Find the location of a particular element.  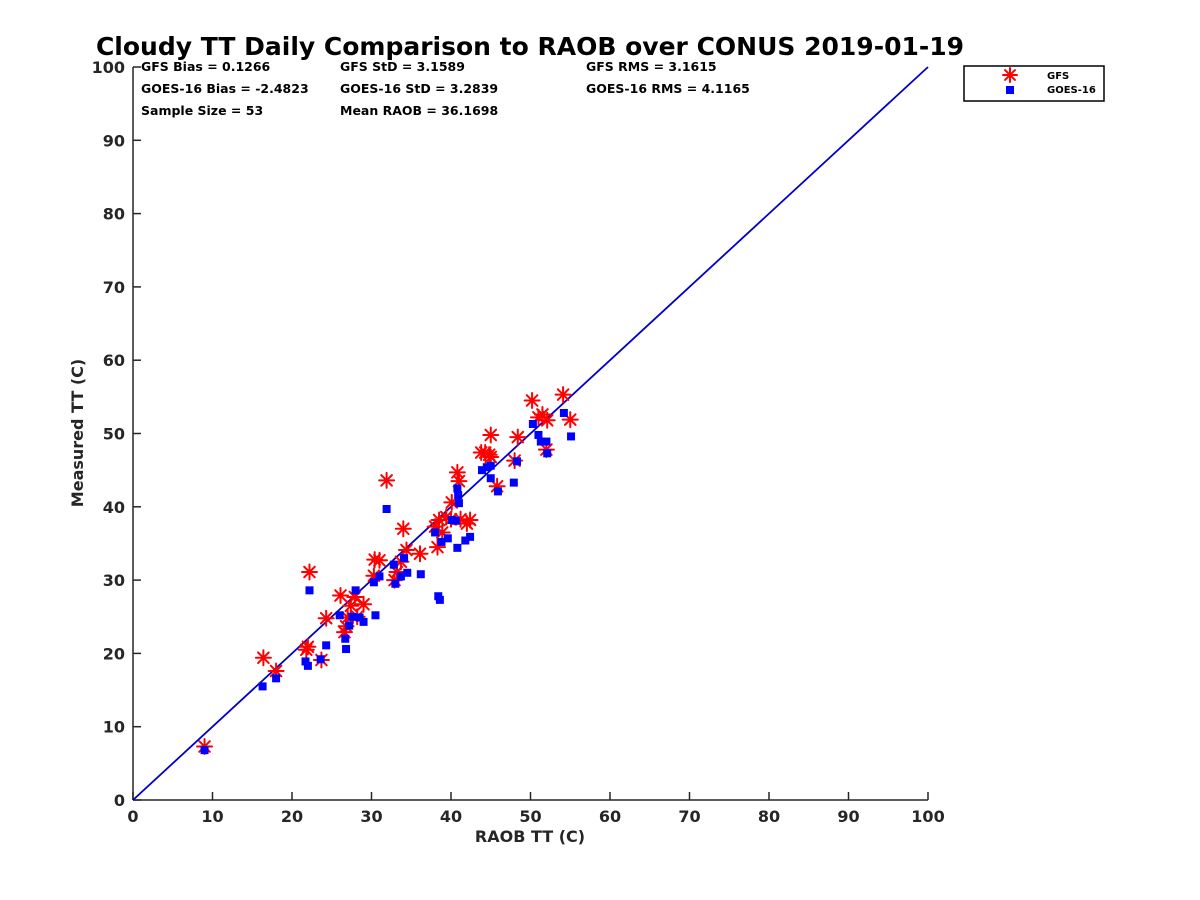

stat-gfs-bias: GFS Bias = 0.1266 is located at coordinates (206, 66).